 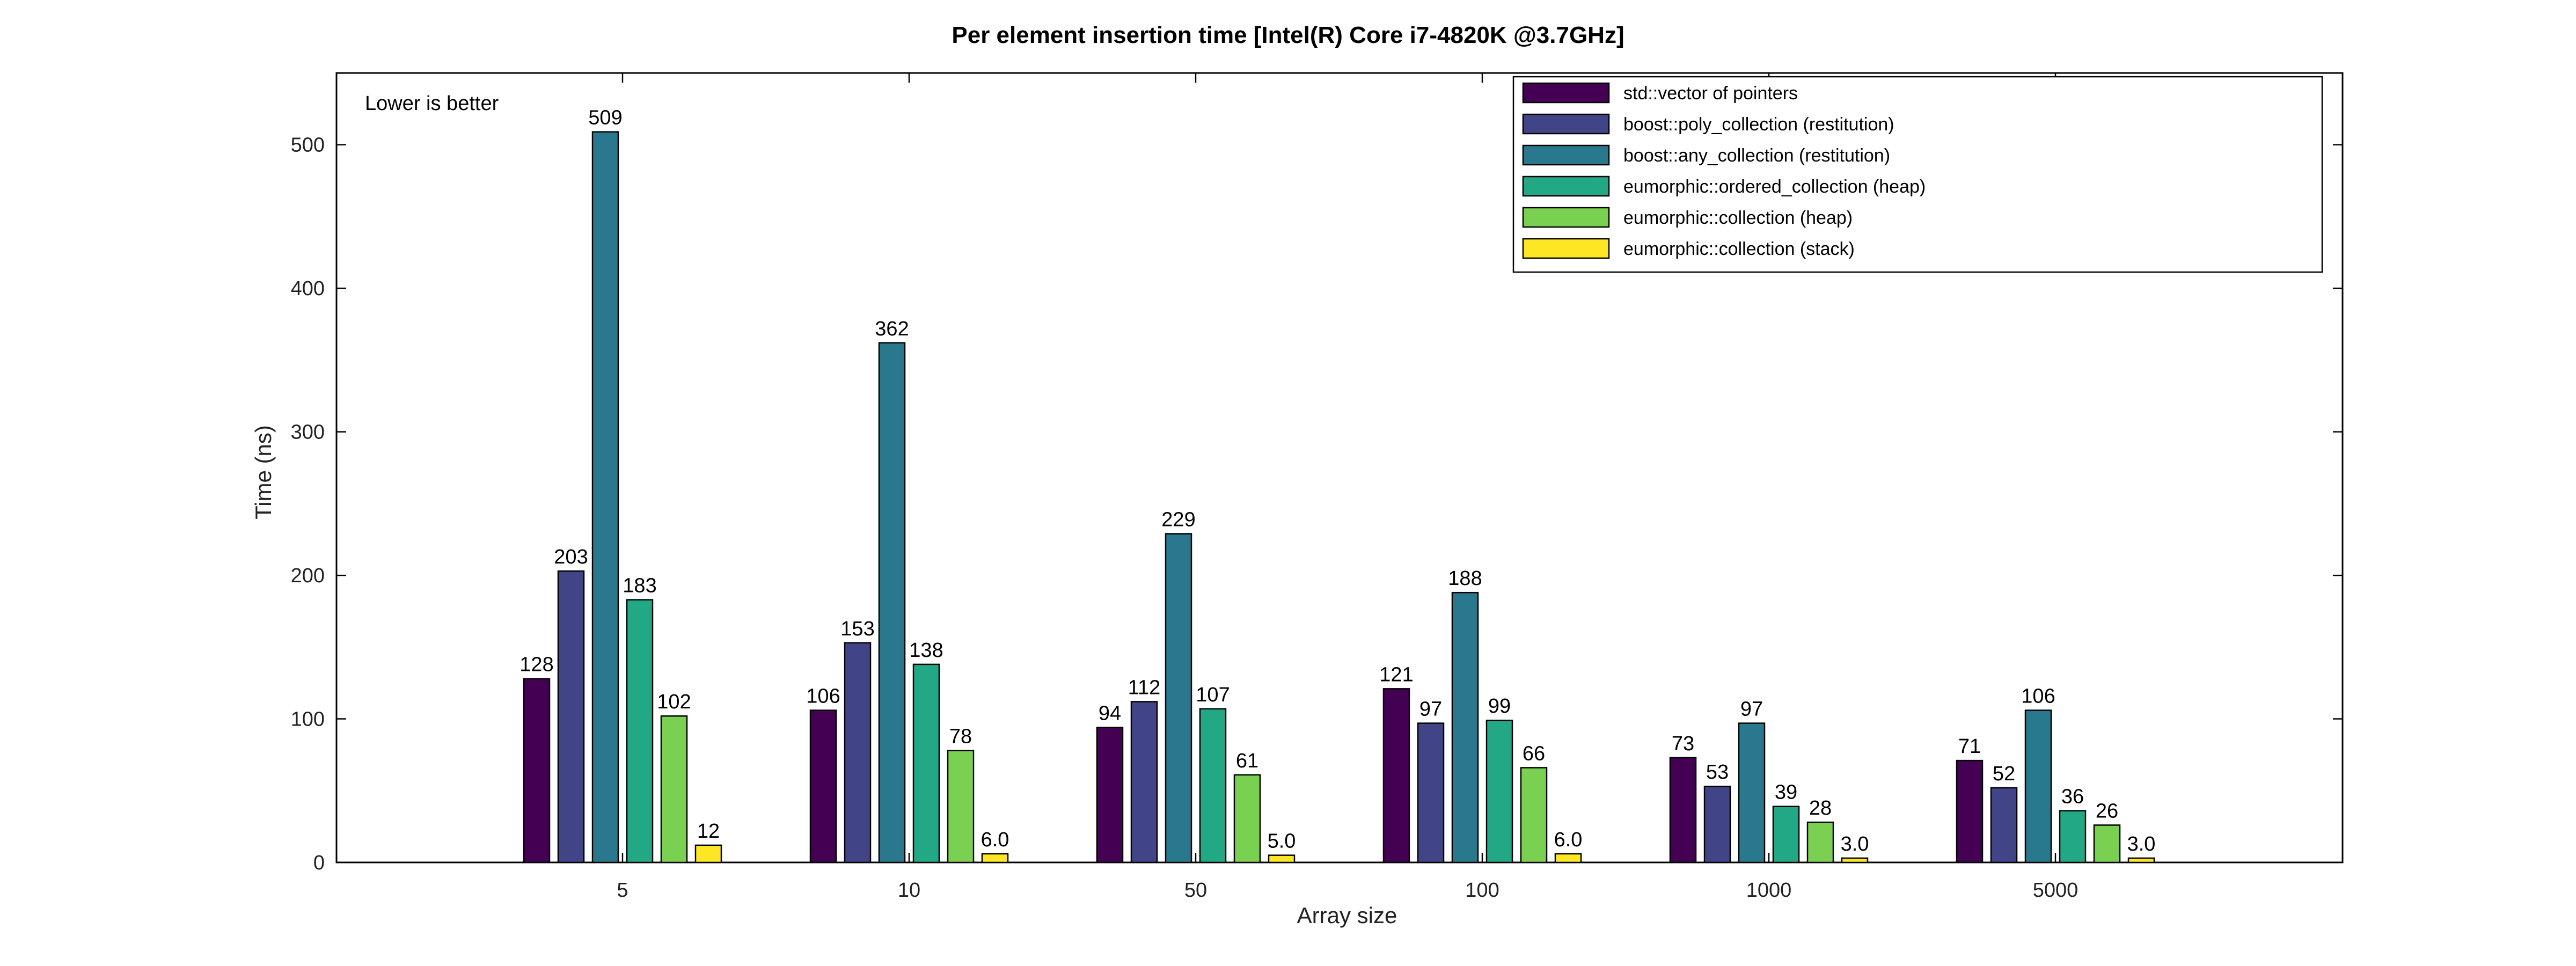 I want to click on bar-value-label: 99, so click(x=1499, y=706).